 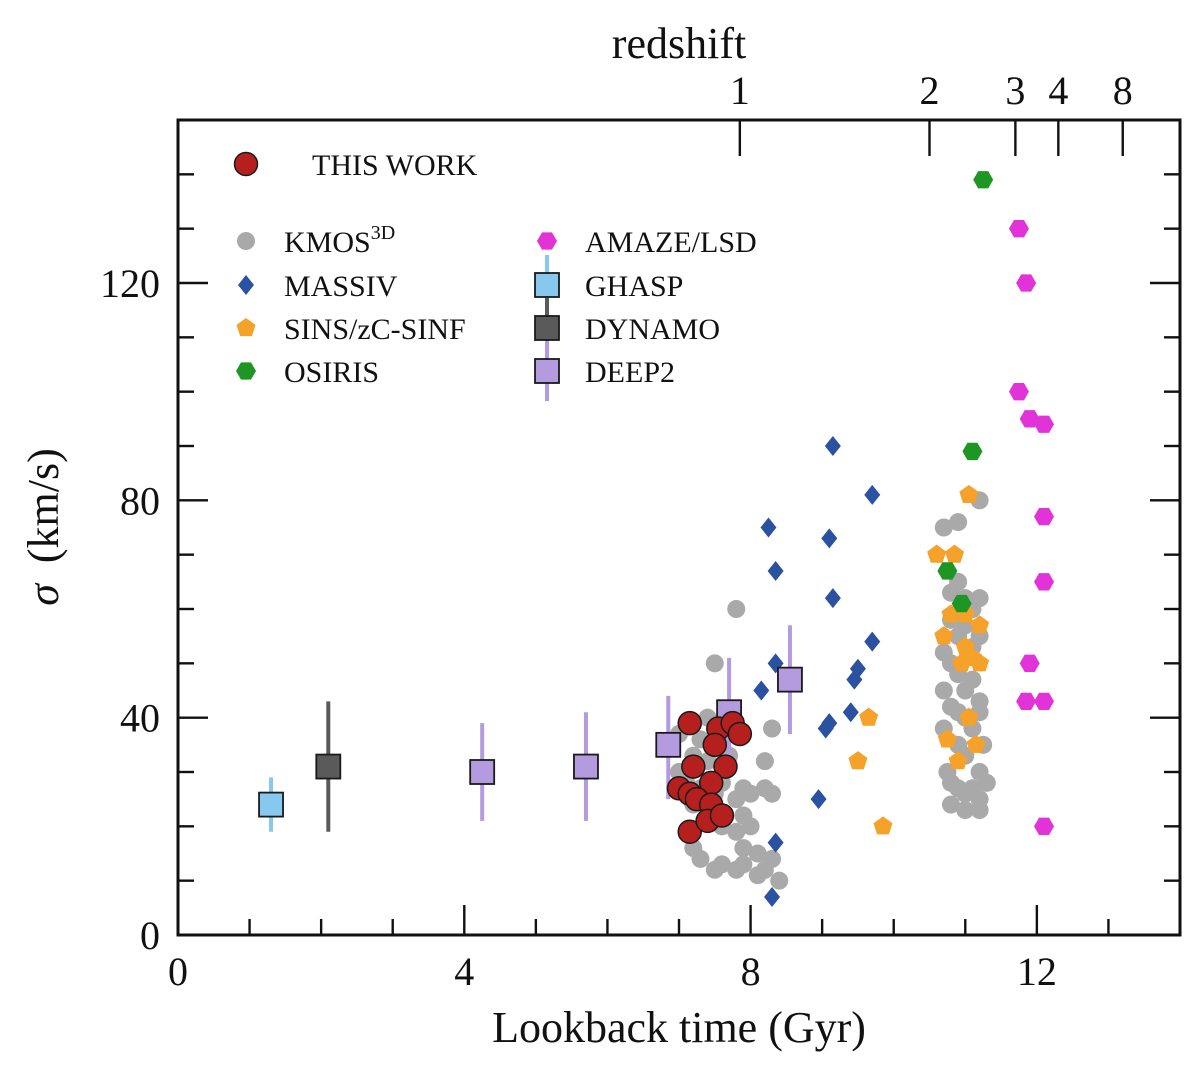 I want to click on legend-marker-kmos-shape, so click(x=246, y=241).